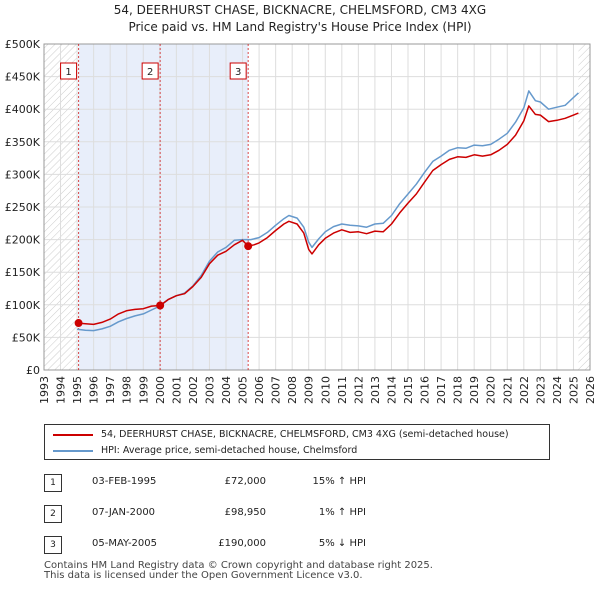 The height and width of the screenshot is (590, 600). I want to click on sale-price: £190,000, so click(242, 543).